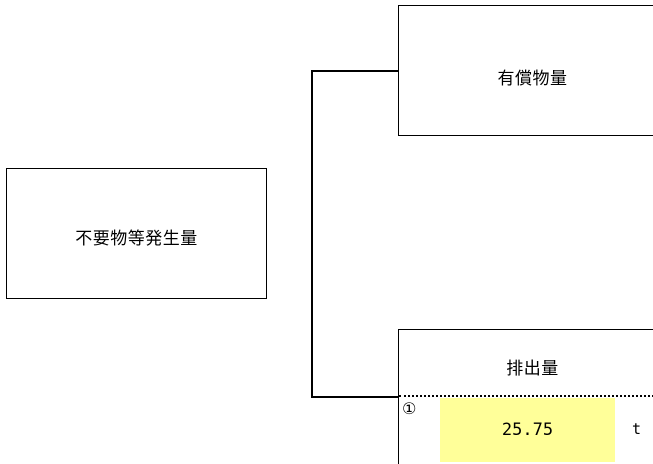 Image resolution: width=653 pixels, height=464 pixels. I want to click on valuable-materials-box: 有償物量, so click(525, 70).